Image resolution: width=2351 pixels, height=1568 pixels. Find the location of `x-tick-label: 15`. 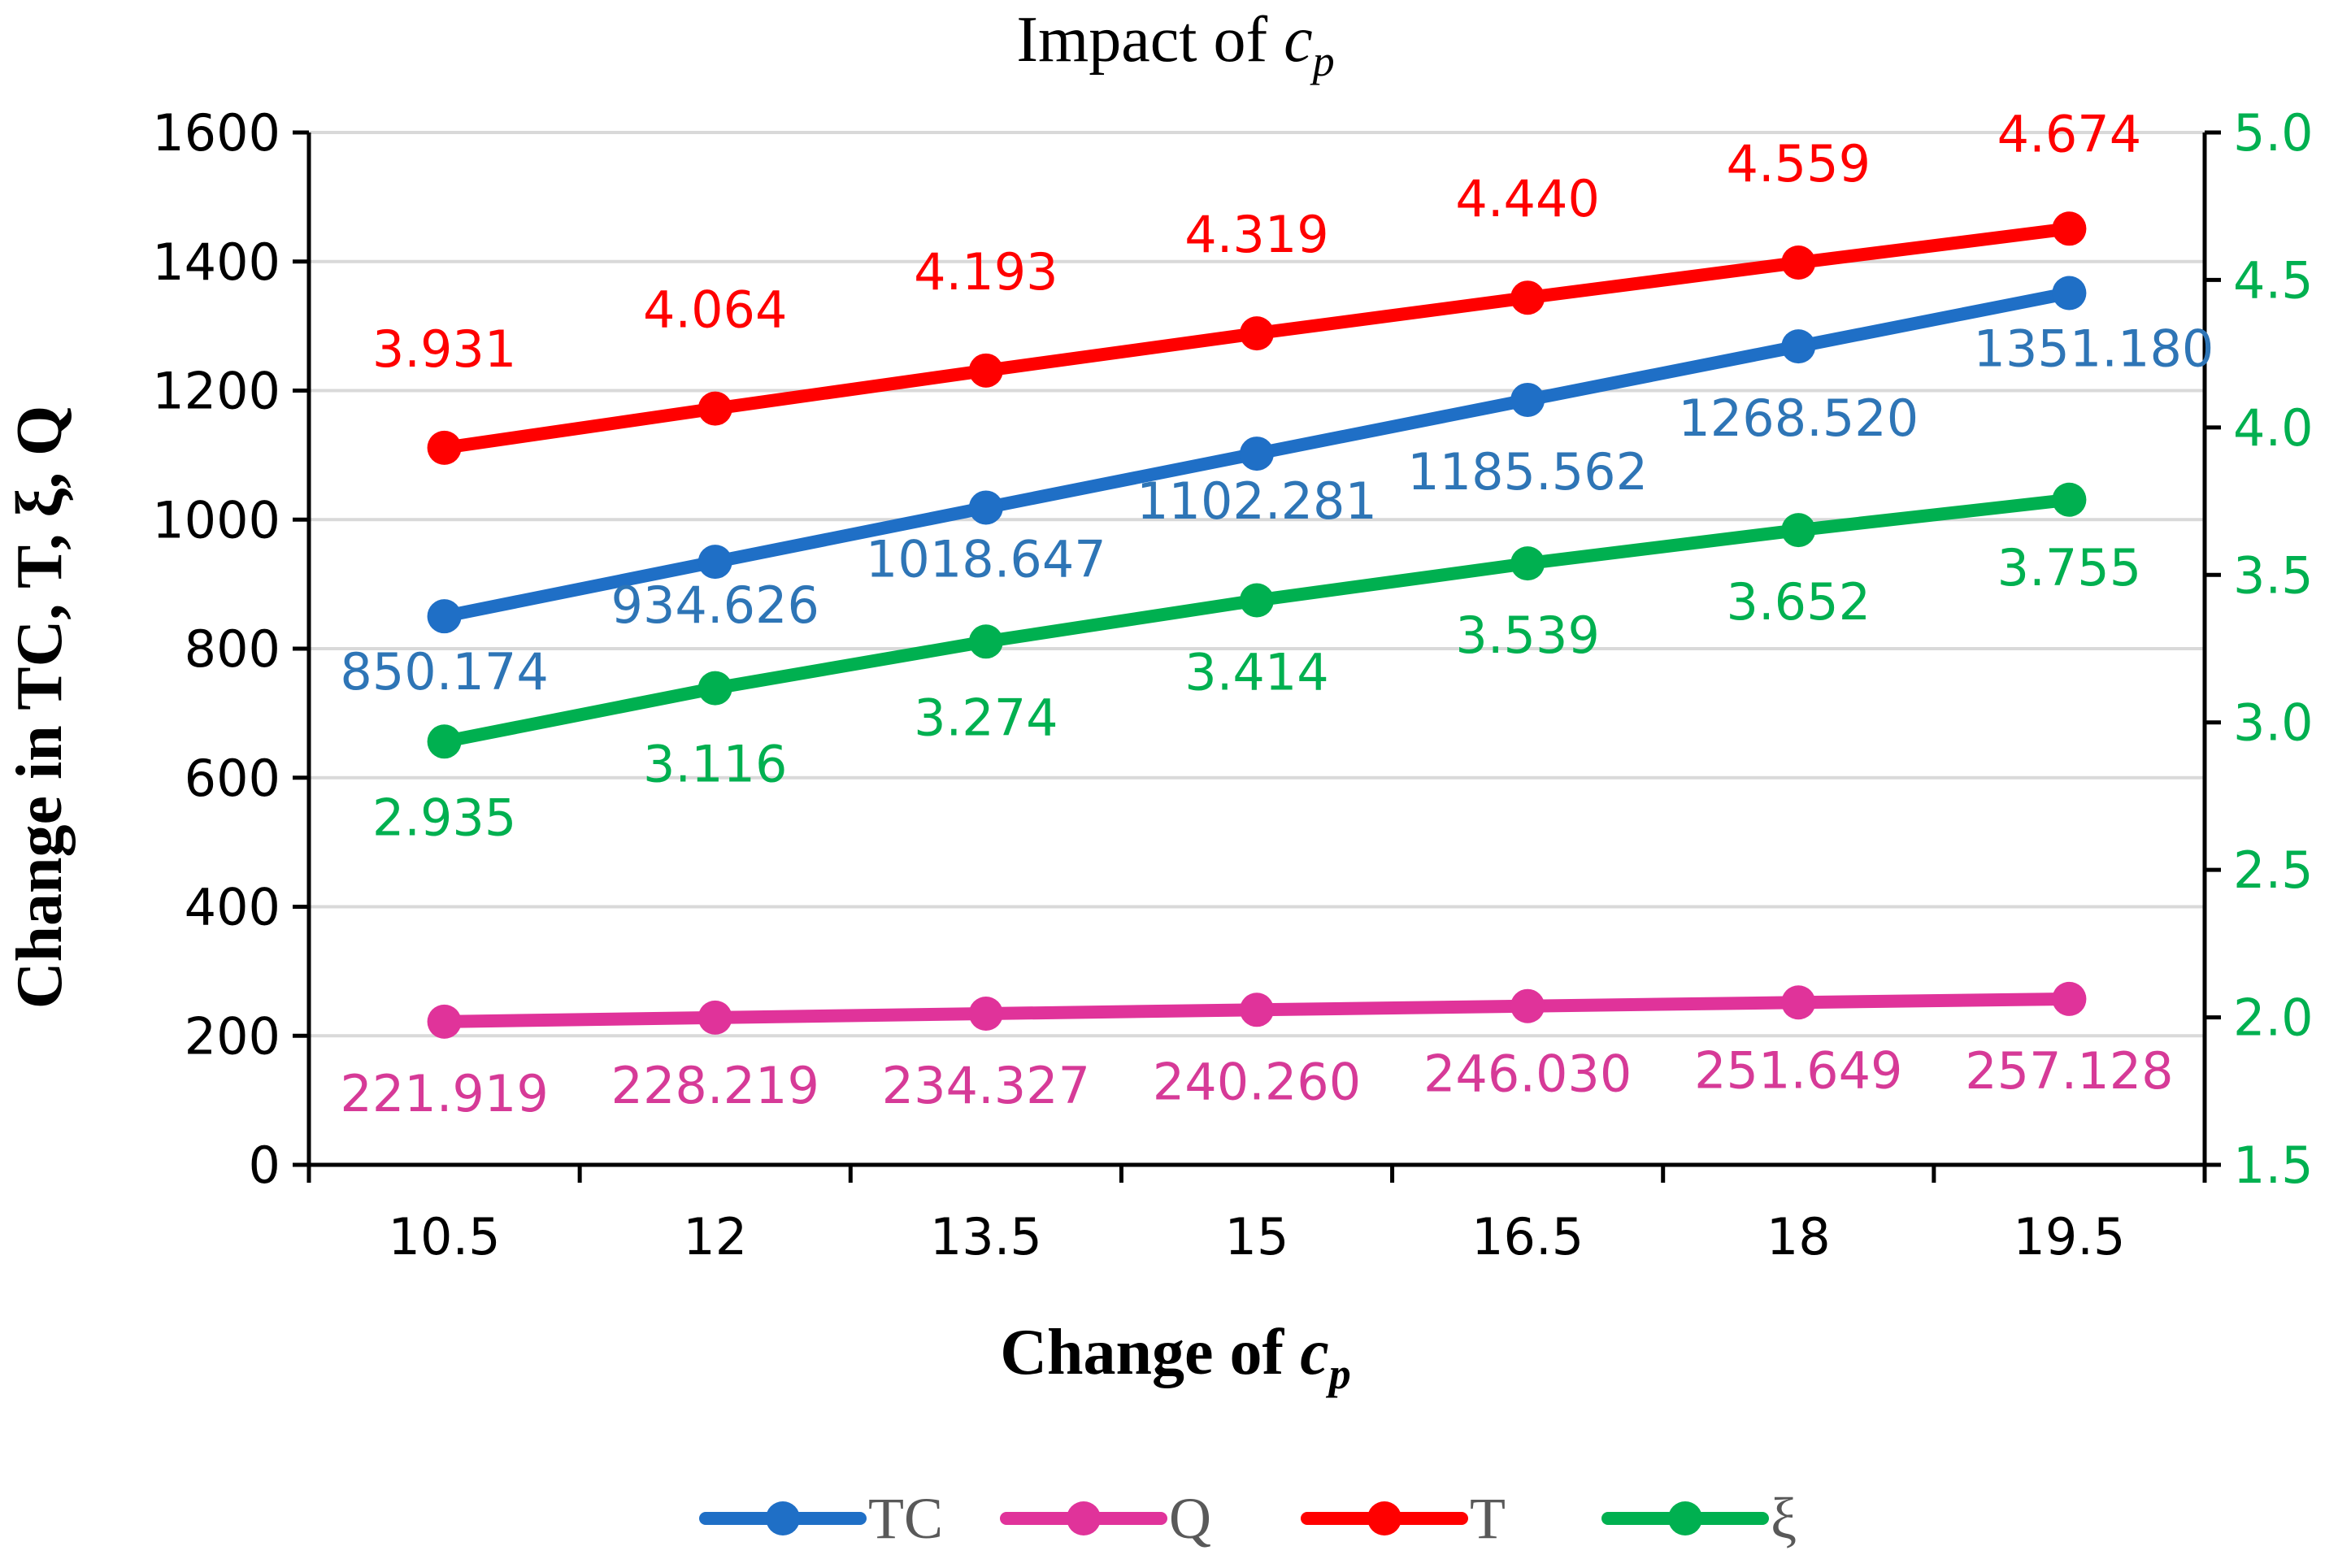

x-tick-label: 15 is located at coordinates (1257, 1236).